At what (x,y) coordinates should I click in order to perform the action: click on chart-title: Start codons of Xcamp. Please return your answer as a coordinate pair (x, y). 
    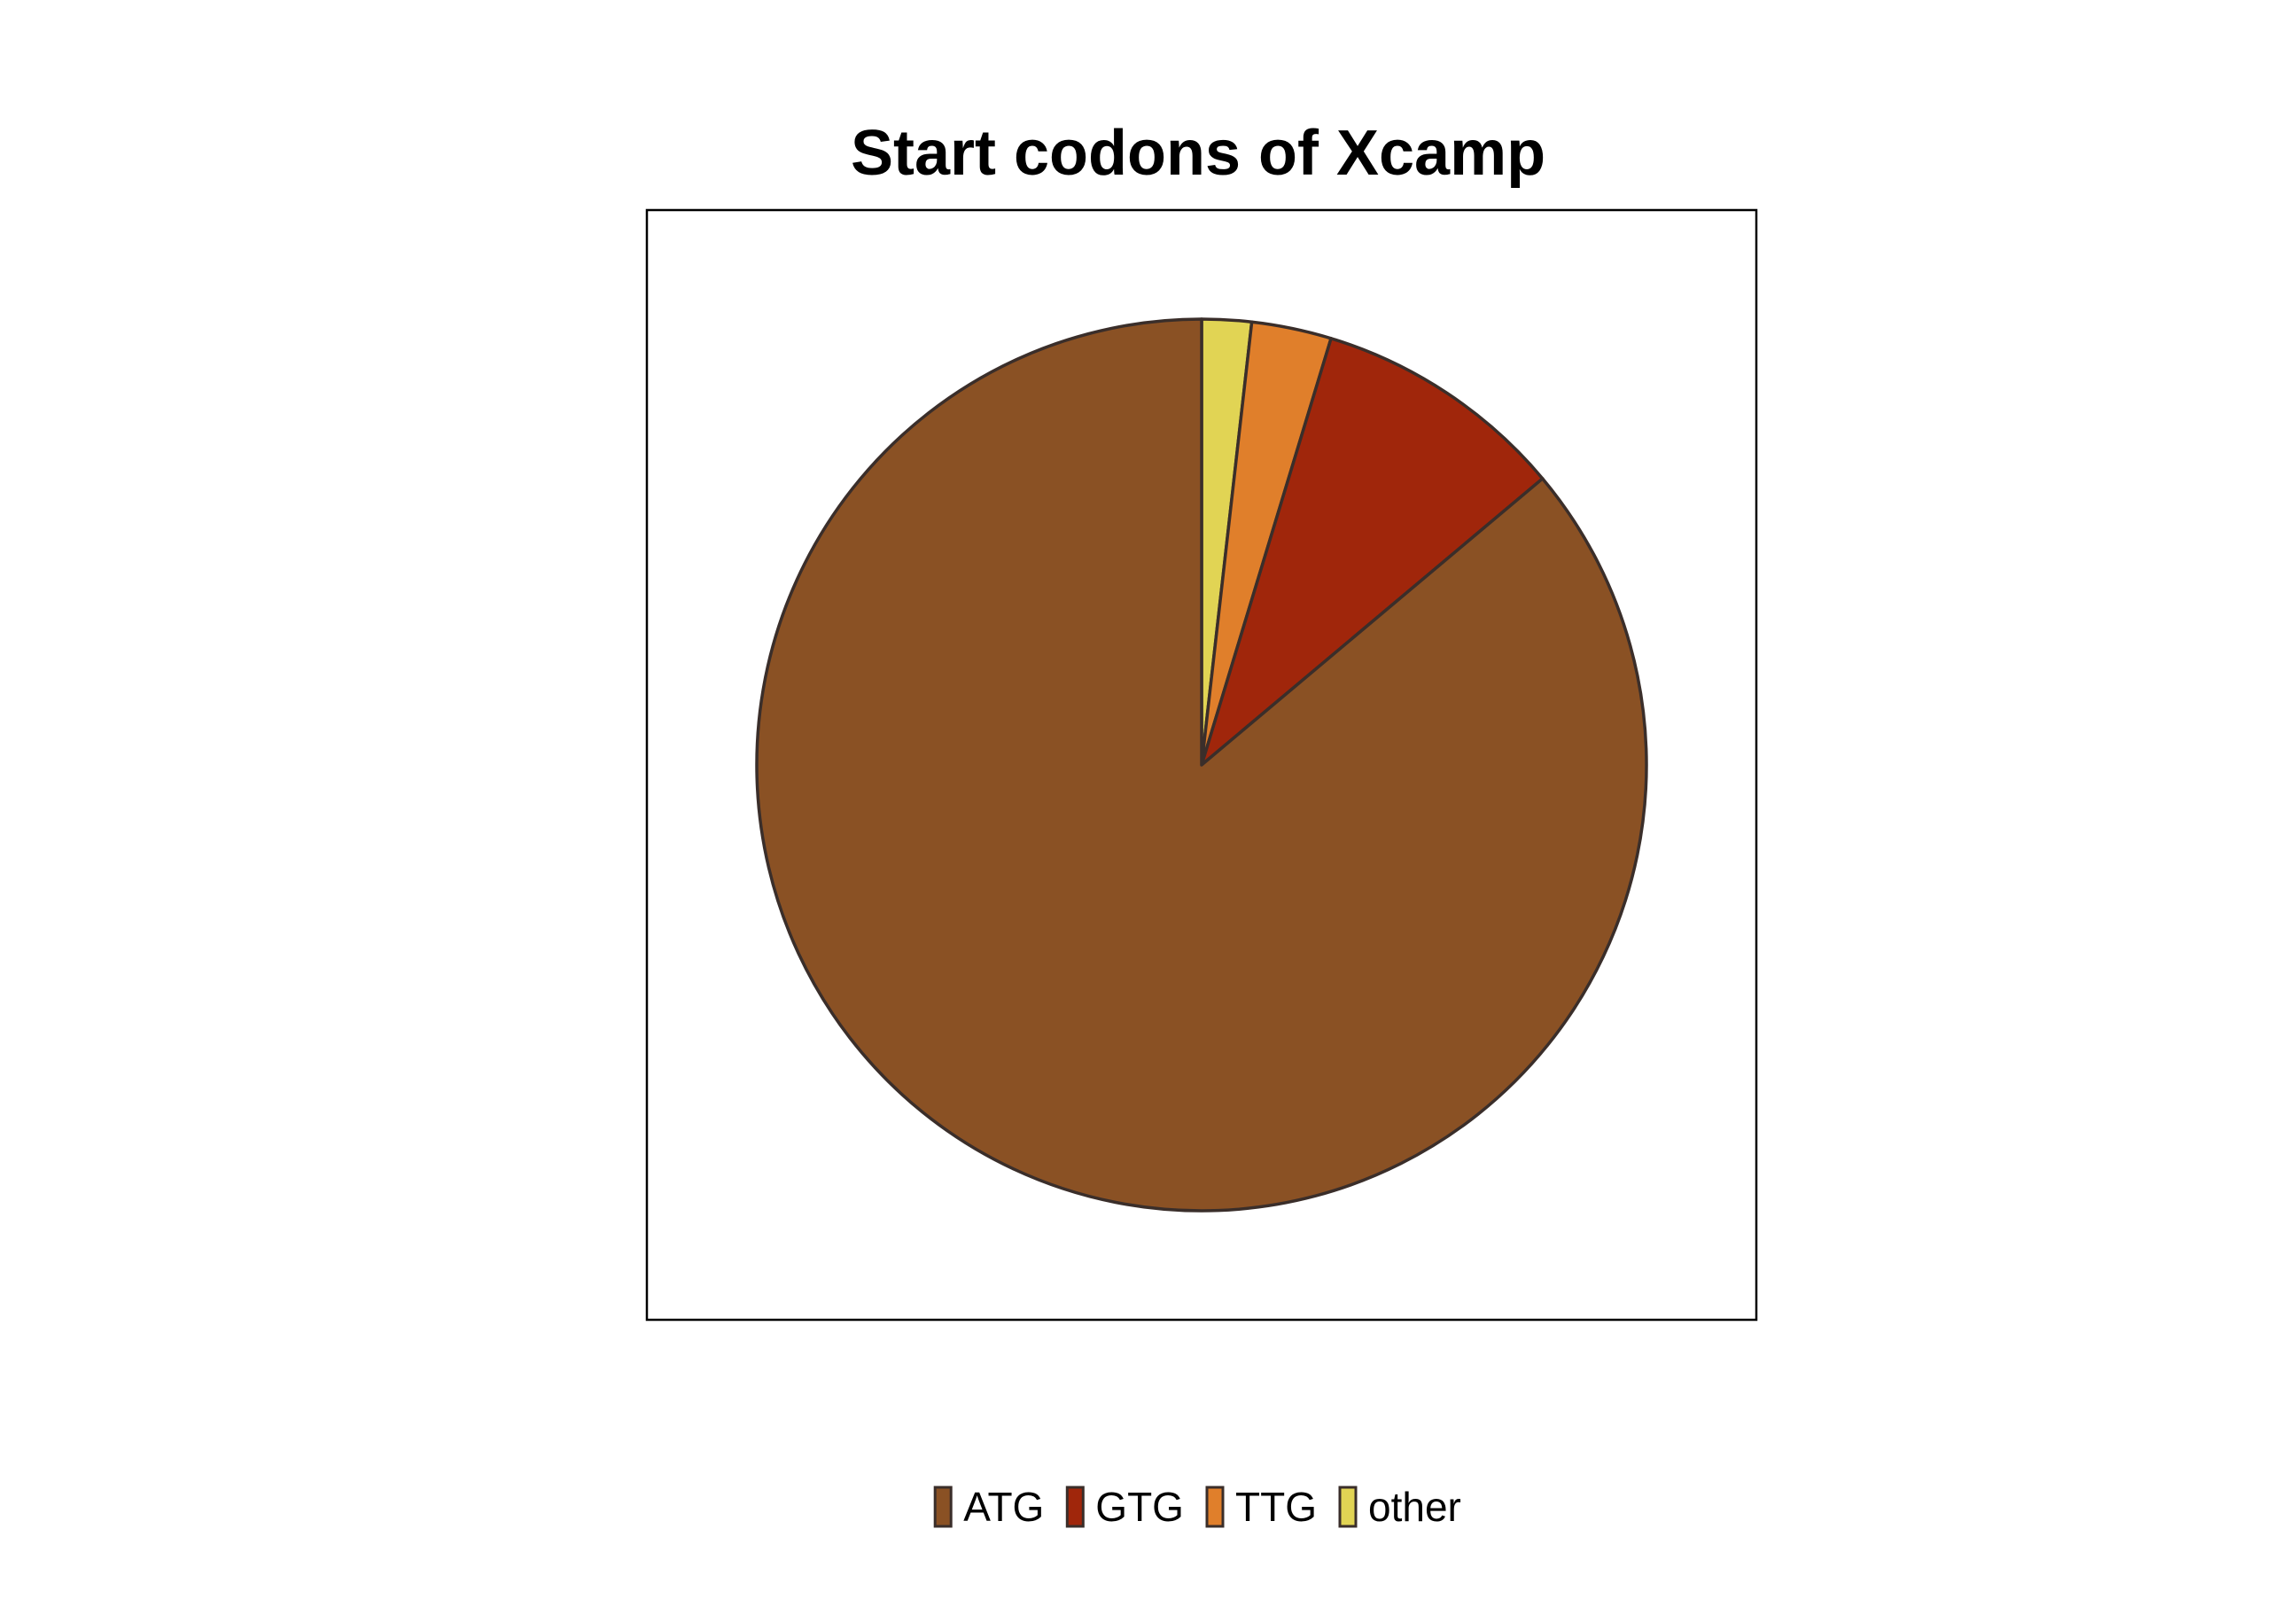
    Looking at the image, I should click on (1198, 153).